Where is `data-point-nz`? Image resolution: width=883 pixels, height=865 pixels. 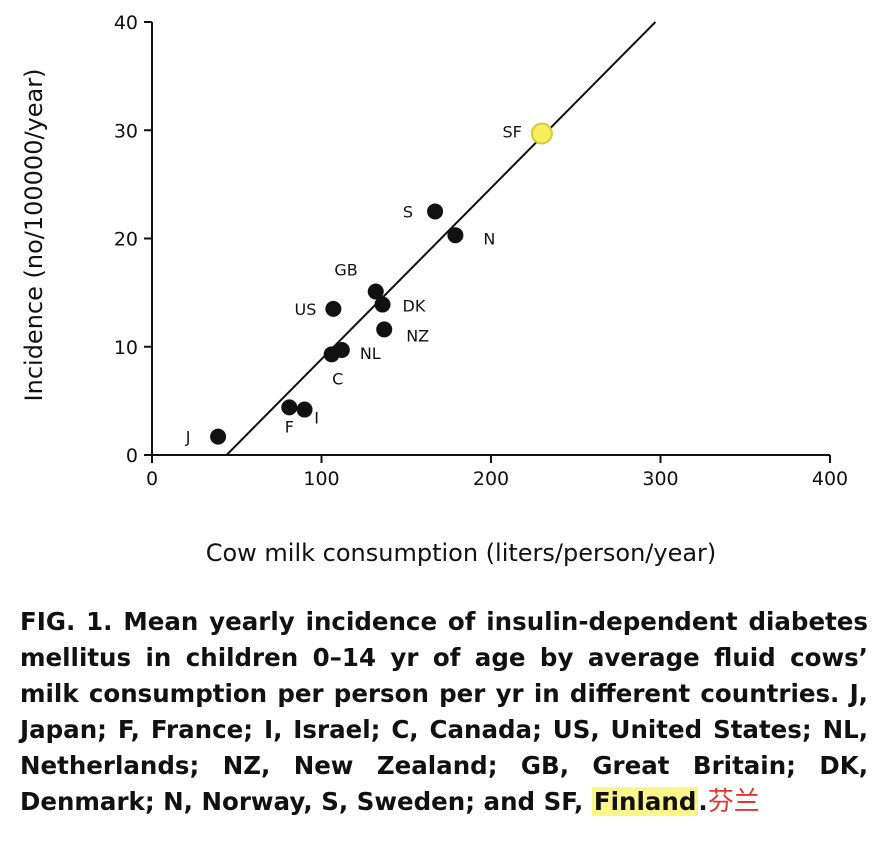
data-point-nz is located at coordinates (384, 329).